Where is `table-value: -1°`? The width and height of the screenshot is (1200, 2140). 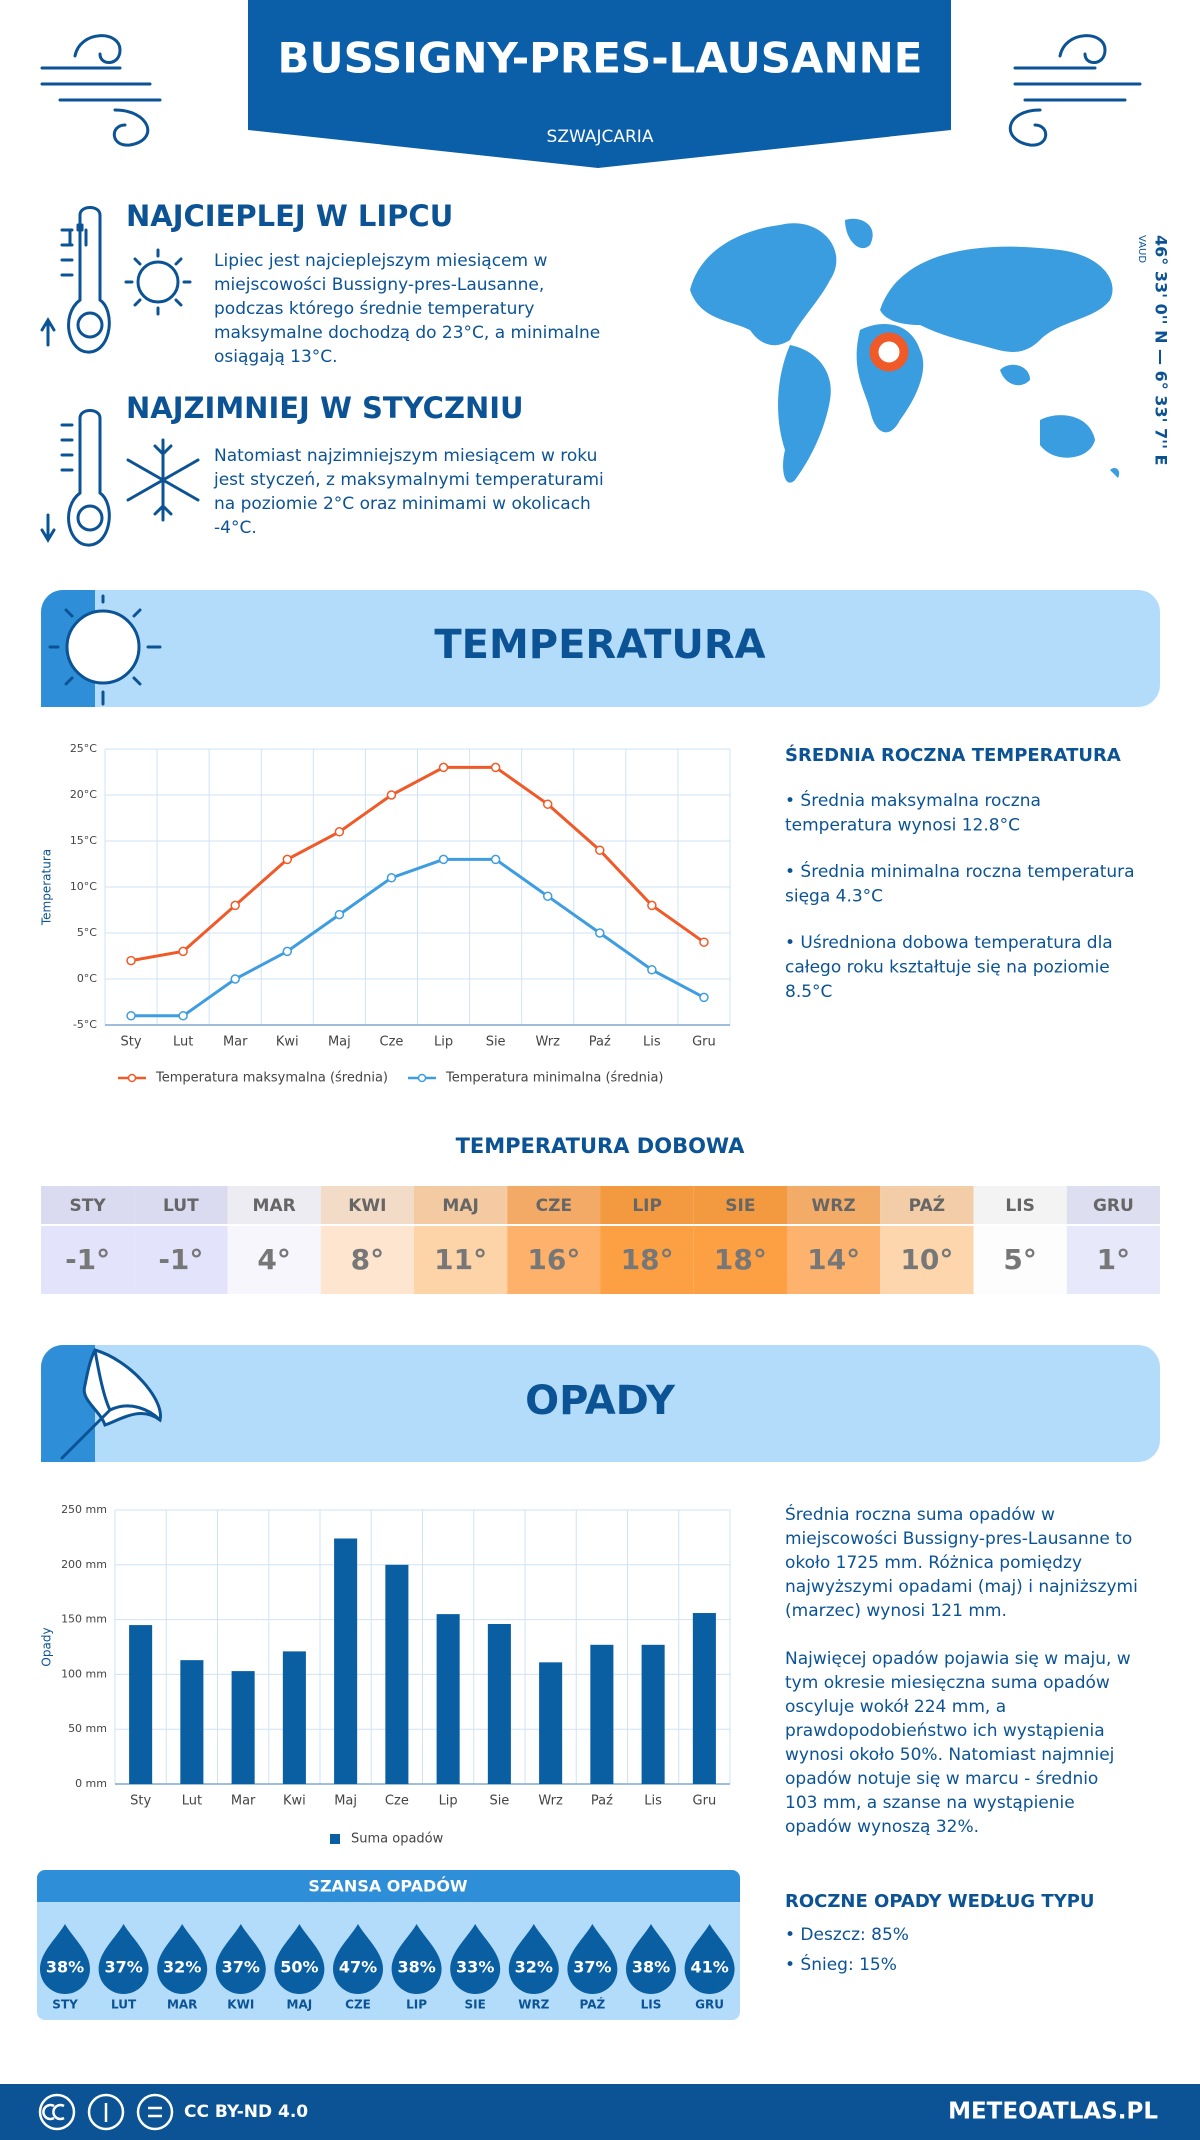
table-value: -1° is located at coordinates (180, 1259).